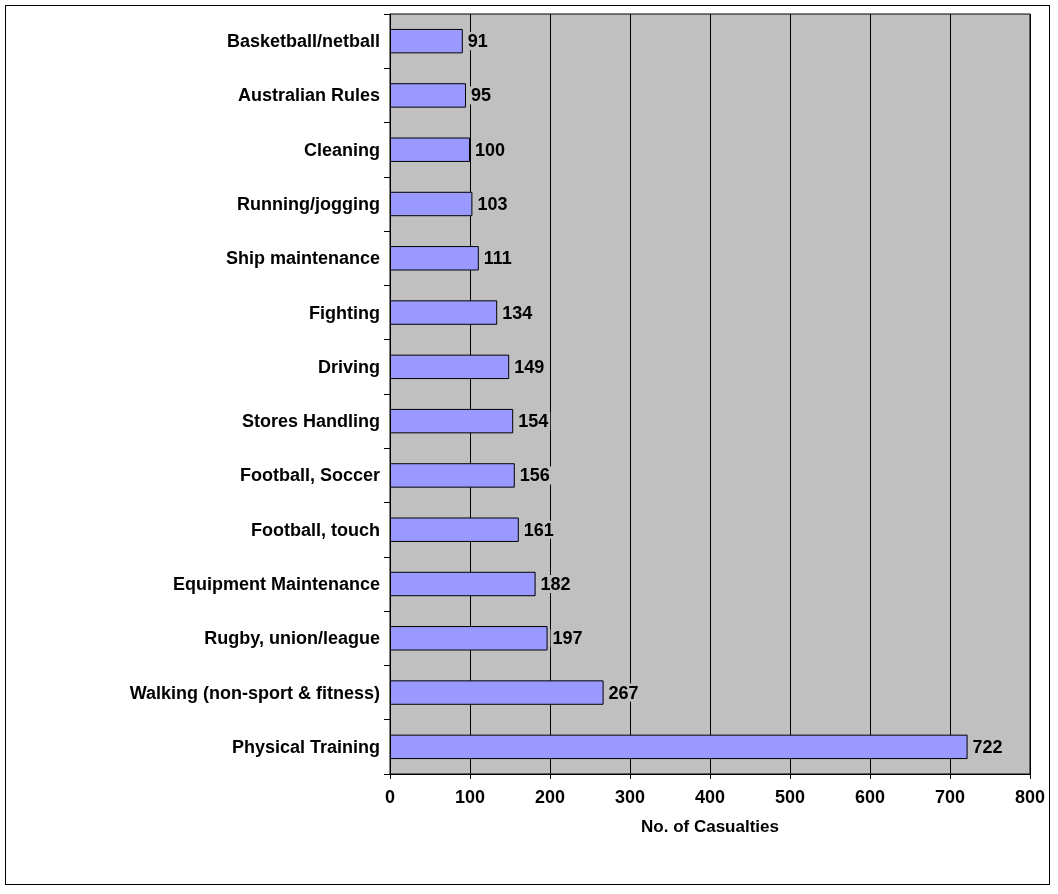 The image size is (1058, 894). Describe the element at coordinates (538, 529) in the screenshot. I see `data-label: 161` at that location.